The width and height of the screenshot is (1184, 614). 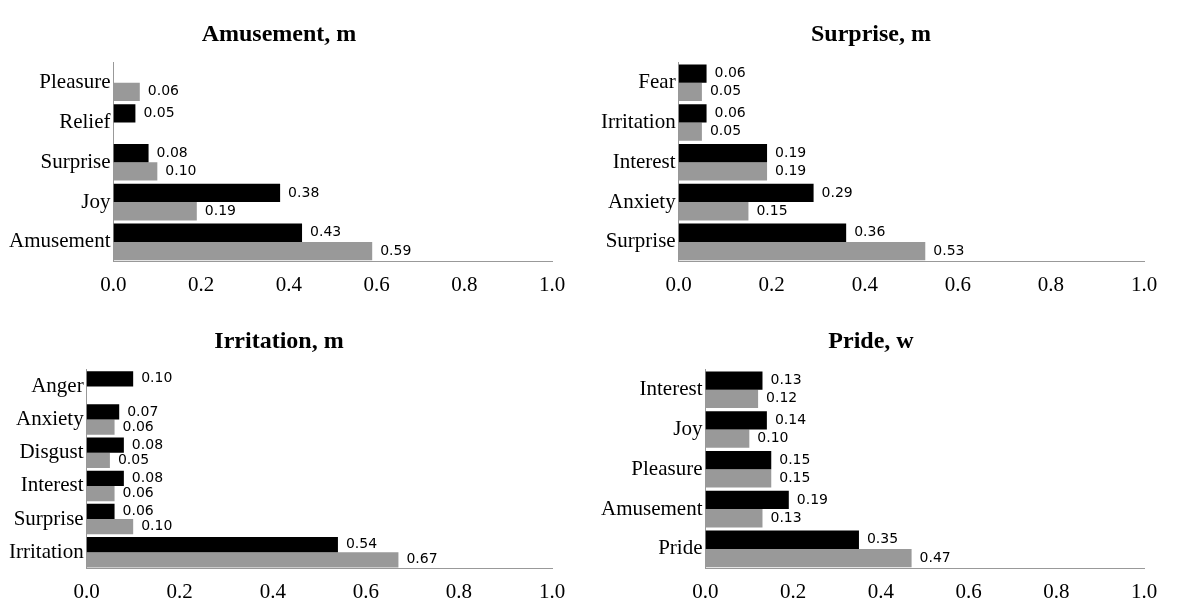 What do you see at coordinates (51, 451) in the screenshot?
I see `y-tick-label: Disgust` at bounding box center [51, 451].